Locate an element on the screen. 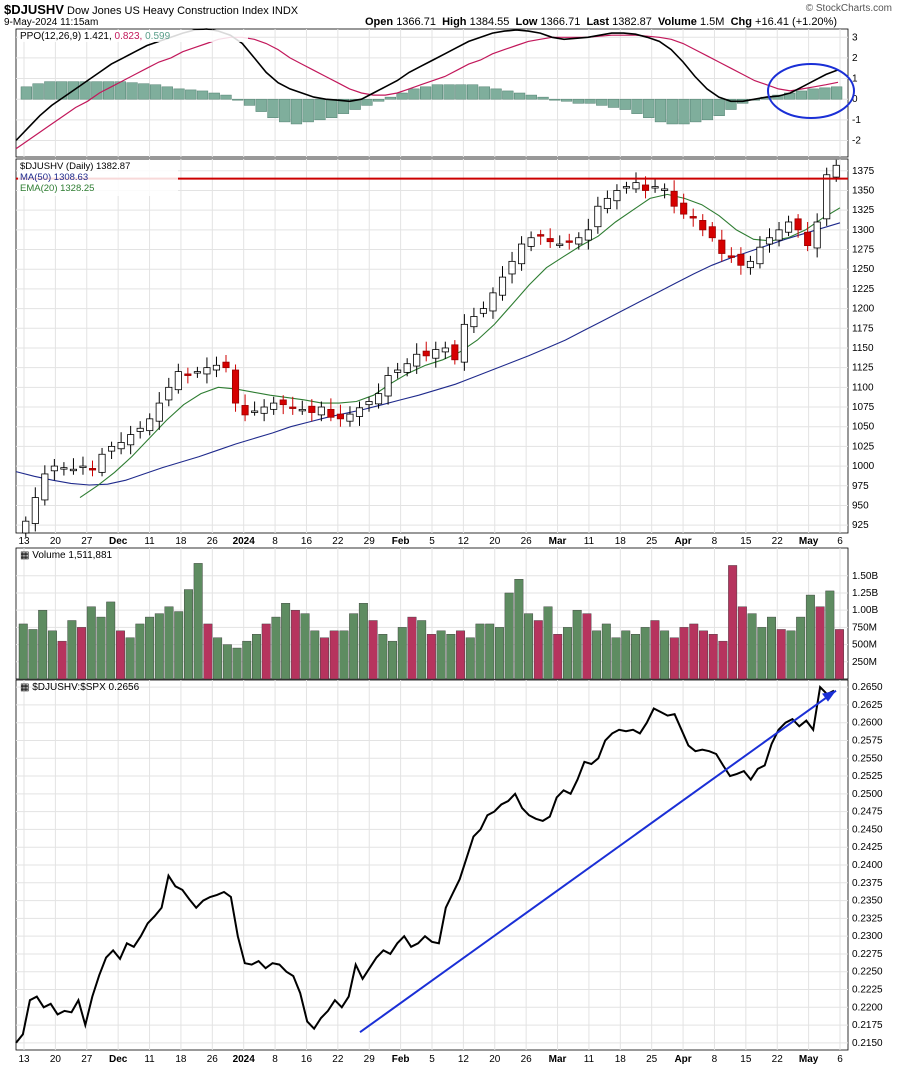  price-tick-label: 1100 is located at coordinates (863, 387).